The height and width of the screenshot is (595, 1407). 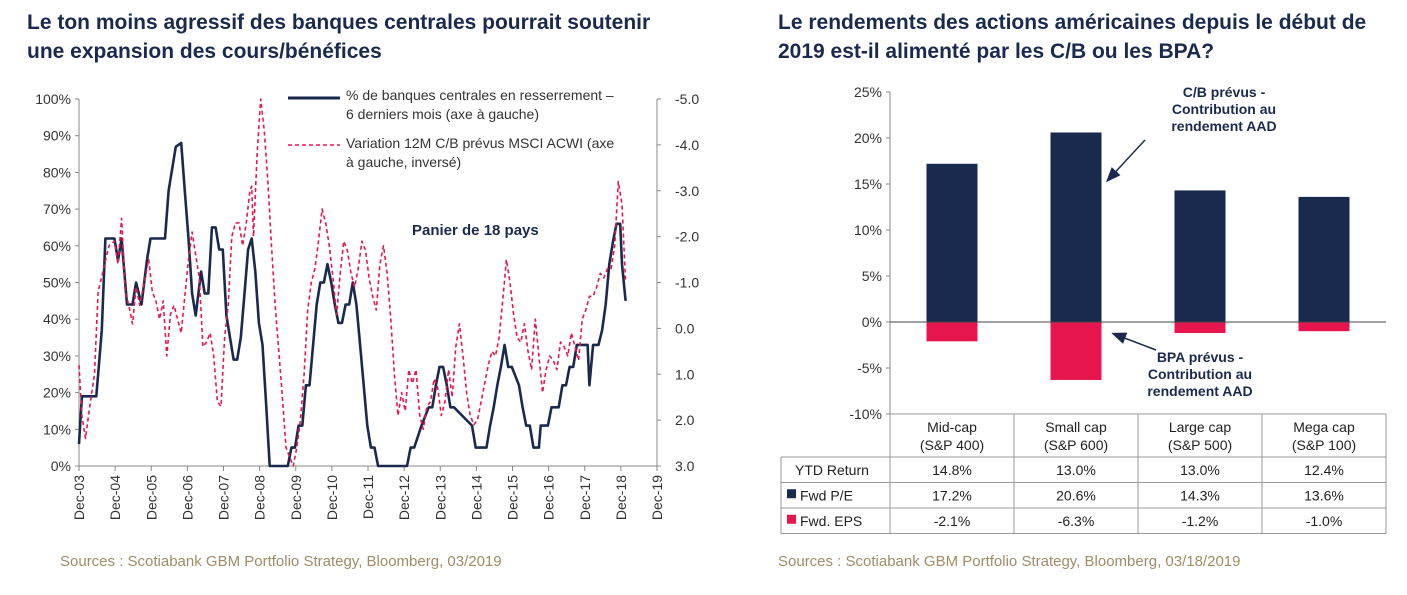 What do you see at coordinates (480, 95) in the screenshot?
I see `legend-label: % de banques centrales en resserrement –` at bounding box center [480, 95].